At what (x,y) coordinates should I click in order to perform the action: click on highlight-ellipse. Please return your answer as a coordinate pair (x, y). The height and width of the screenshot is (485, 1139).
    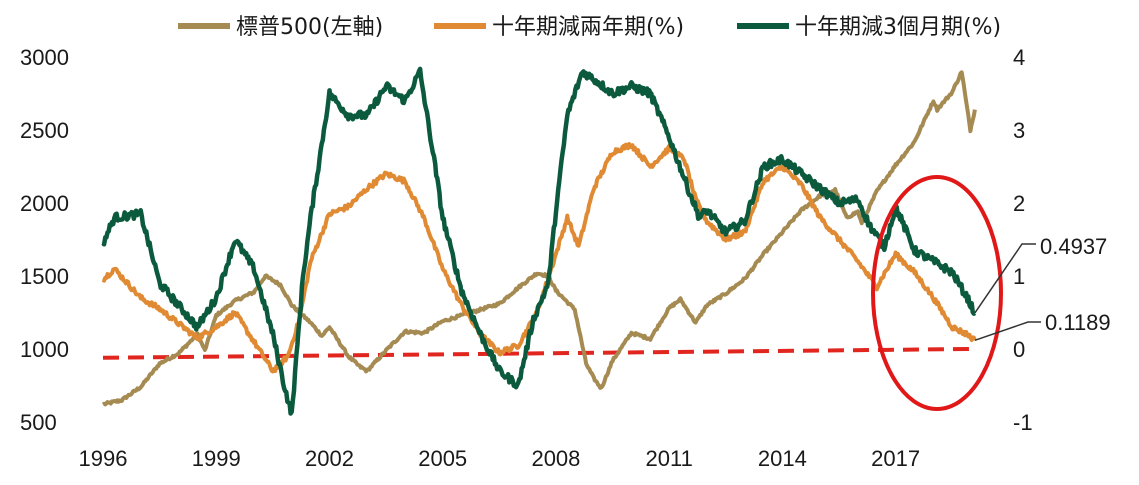
    Looking at the image, I should click on (937, 293).